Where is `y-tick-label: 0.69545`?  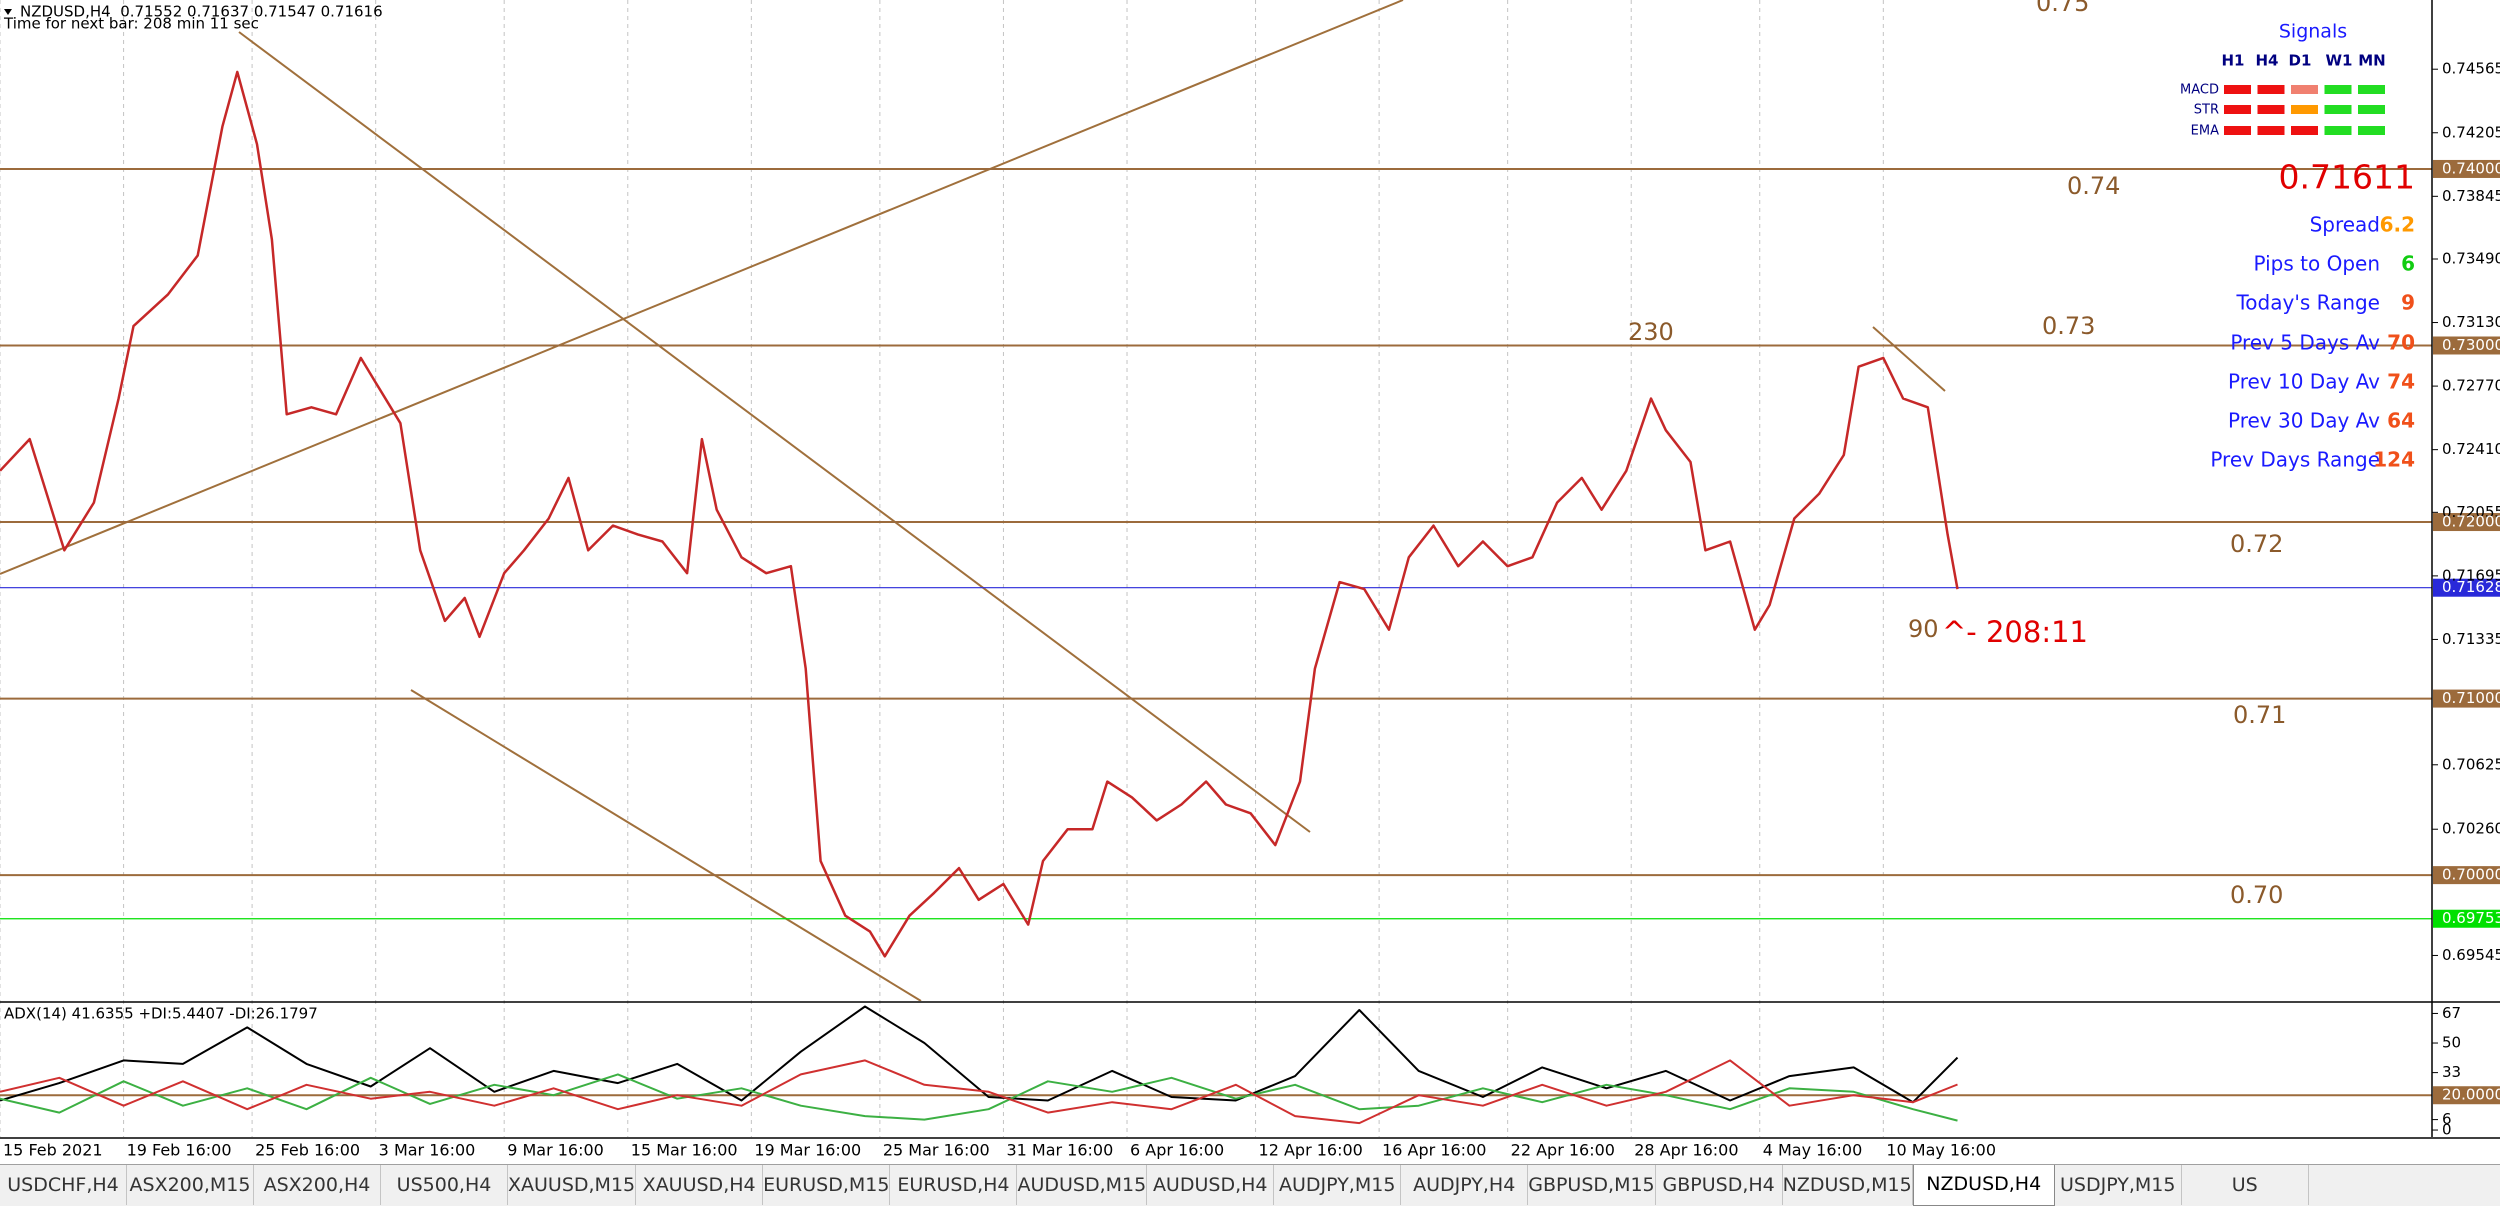
y-tick-label: 0.69545 is located at coordinates (2471, 955).